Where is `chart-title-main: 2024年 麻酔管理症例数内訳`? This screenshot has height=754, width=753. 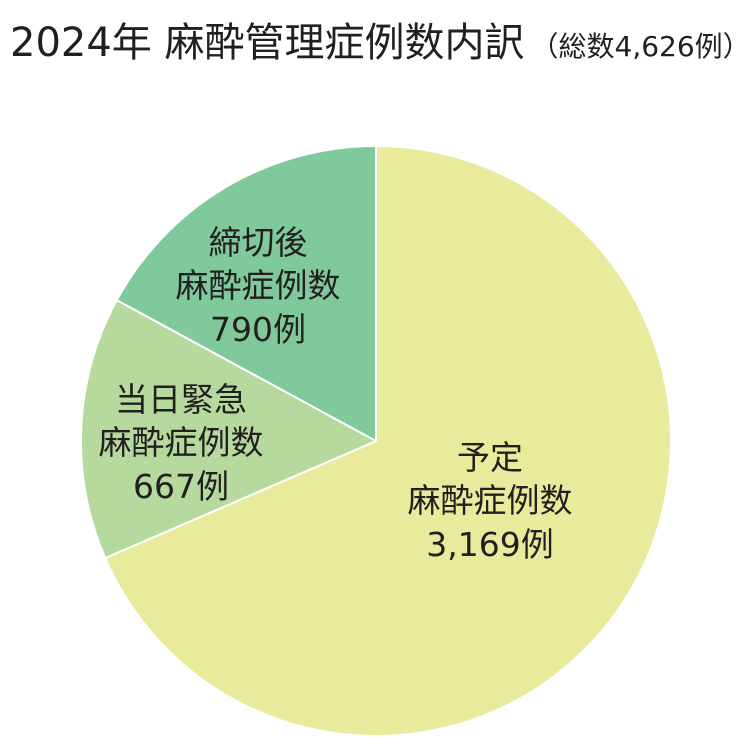
chart-title-main: 2024年 麻酔管理症例数内訳 is located at coordinates (267, 43).